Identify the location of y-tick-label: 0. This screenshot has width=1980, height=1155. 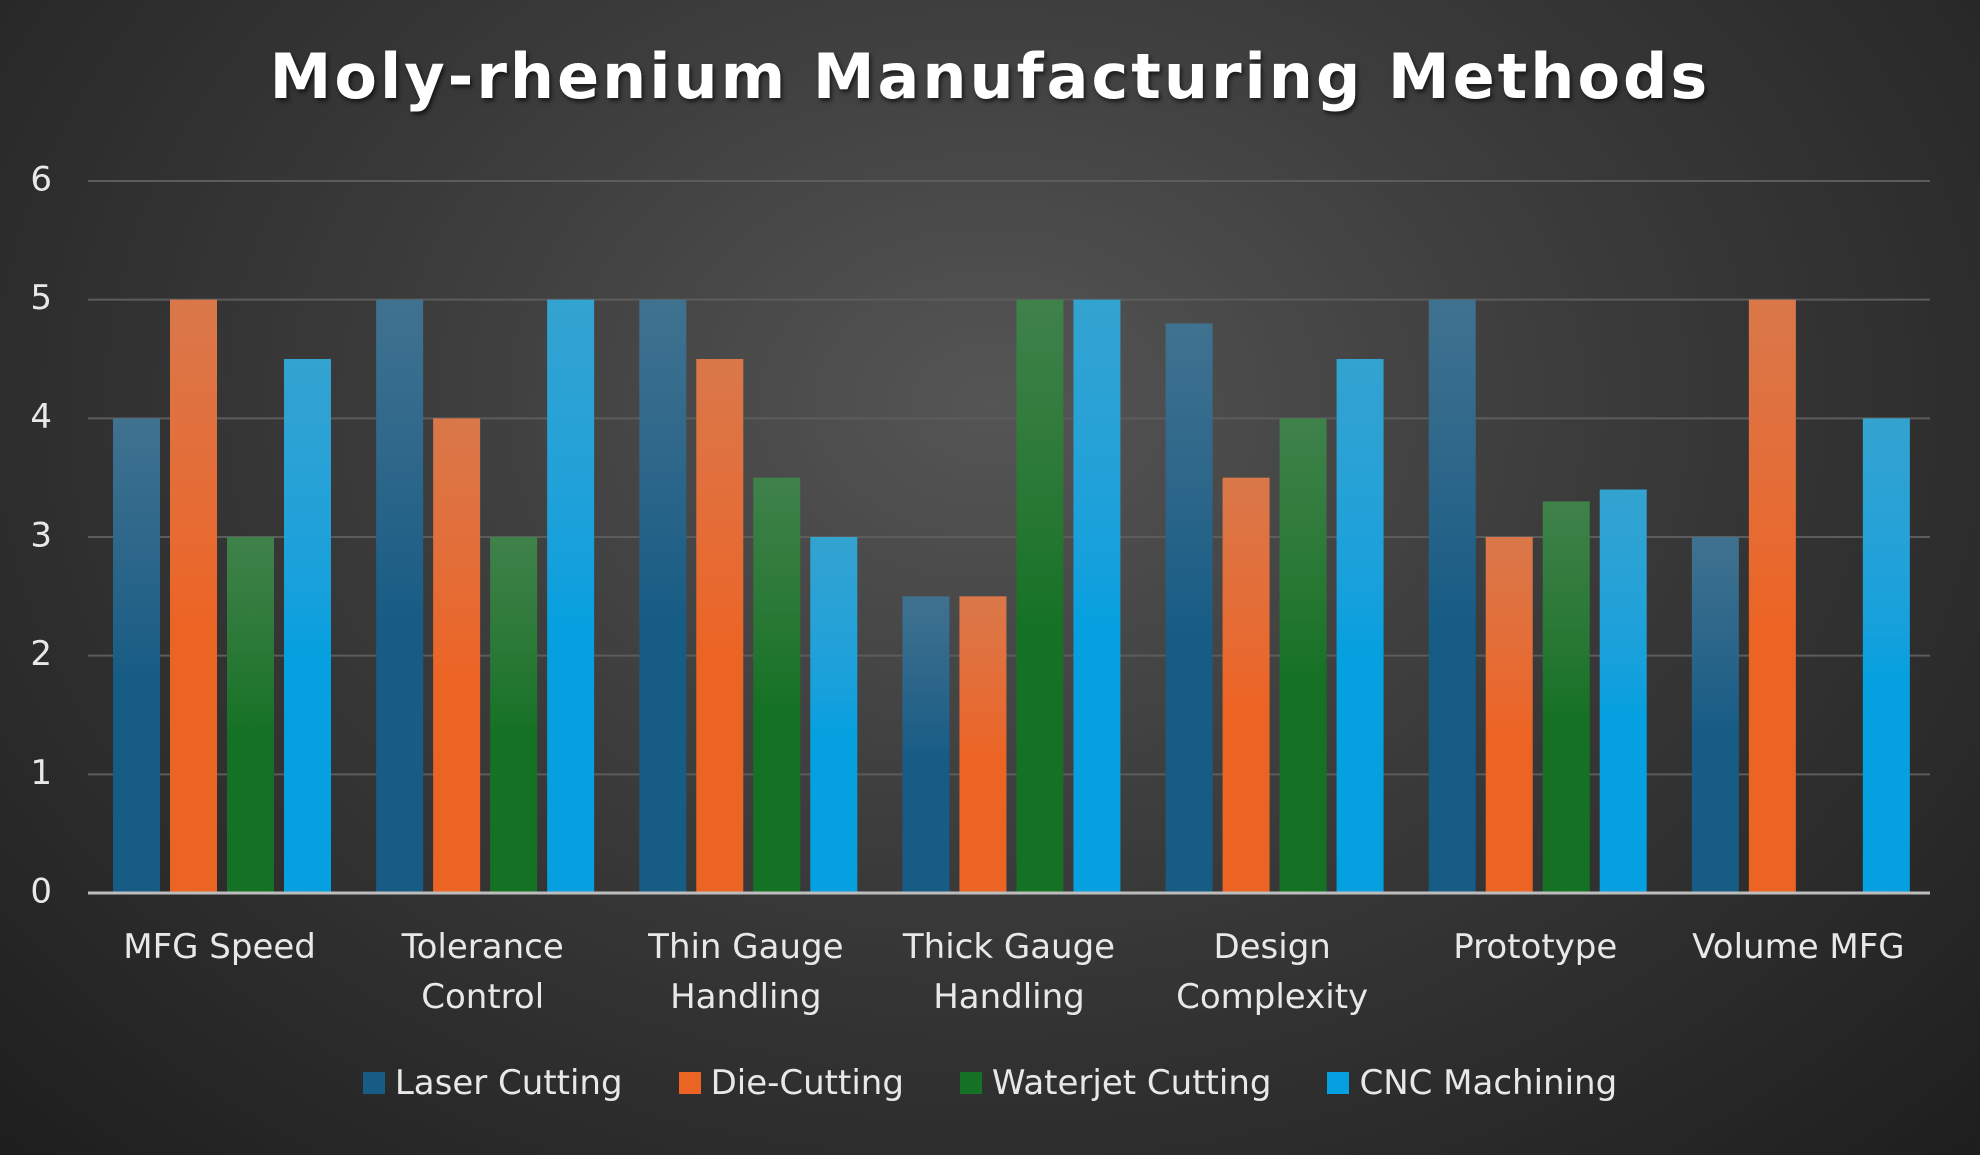
(41, 892).